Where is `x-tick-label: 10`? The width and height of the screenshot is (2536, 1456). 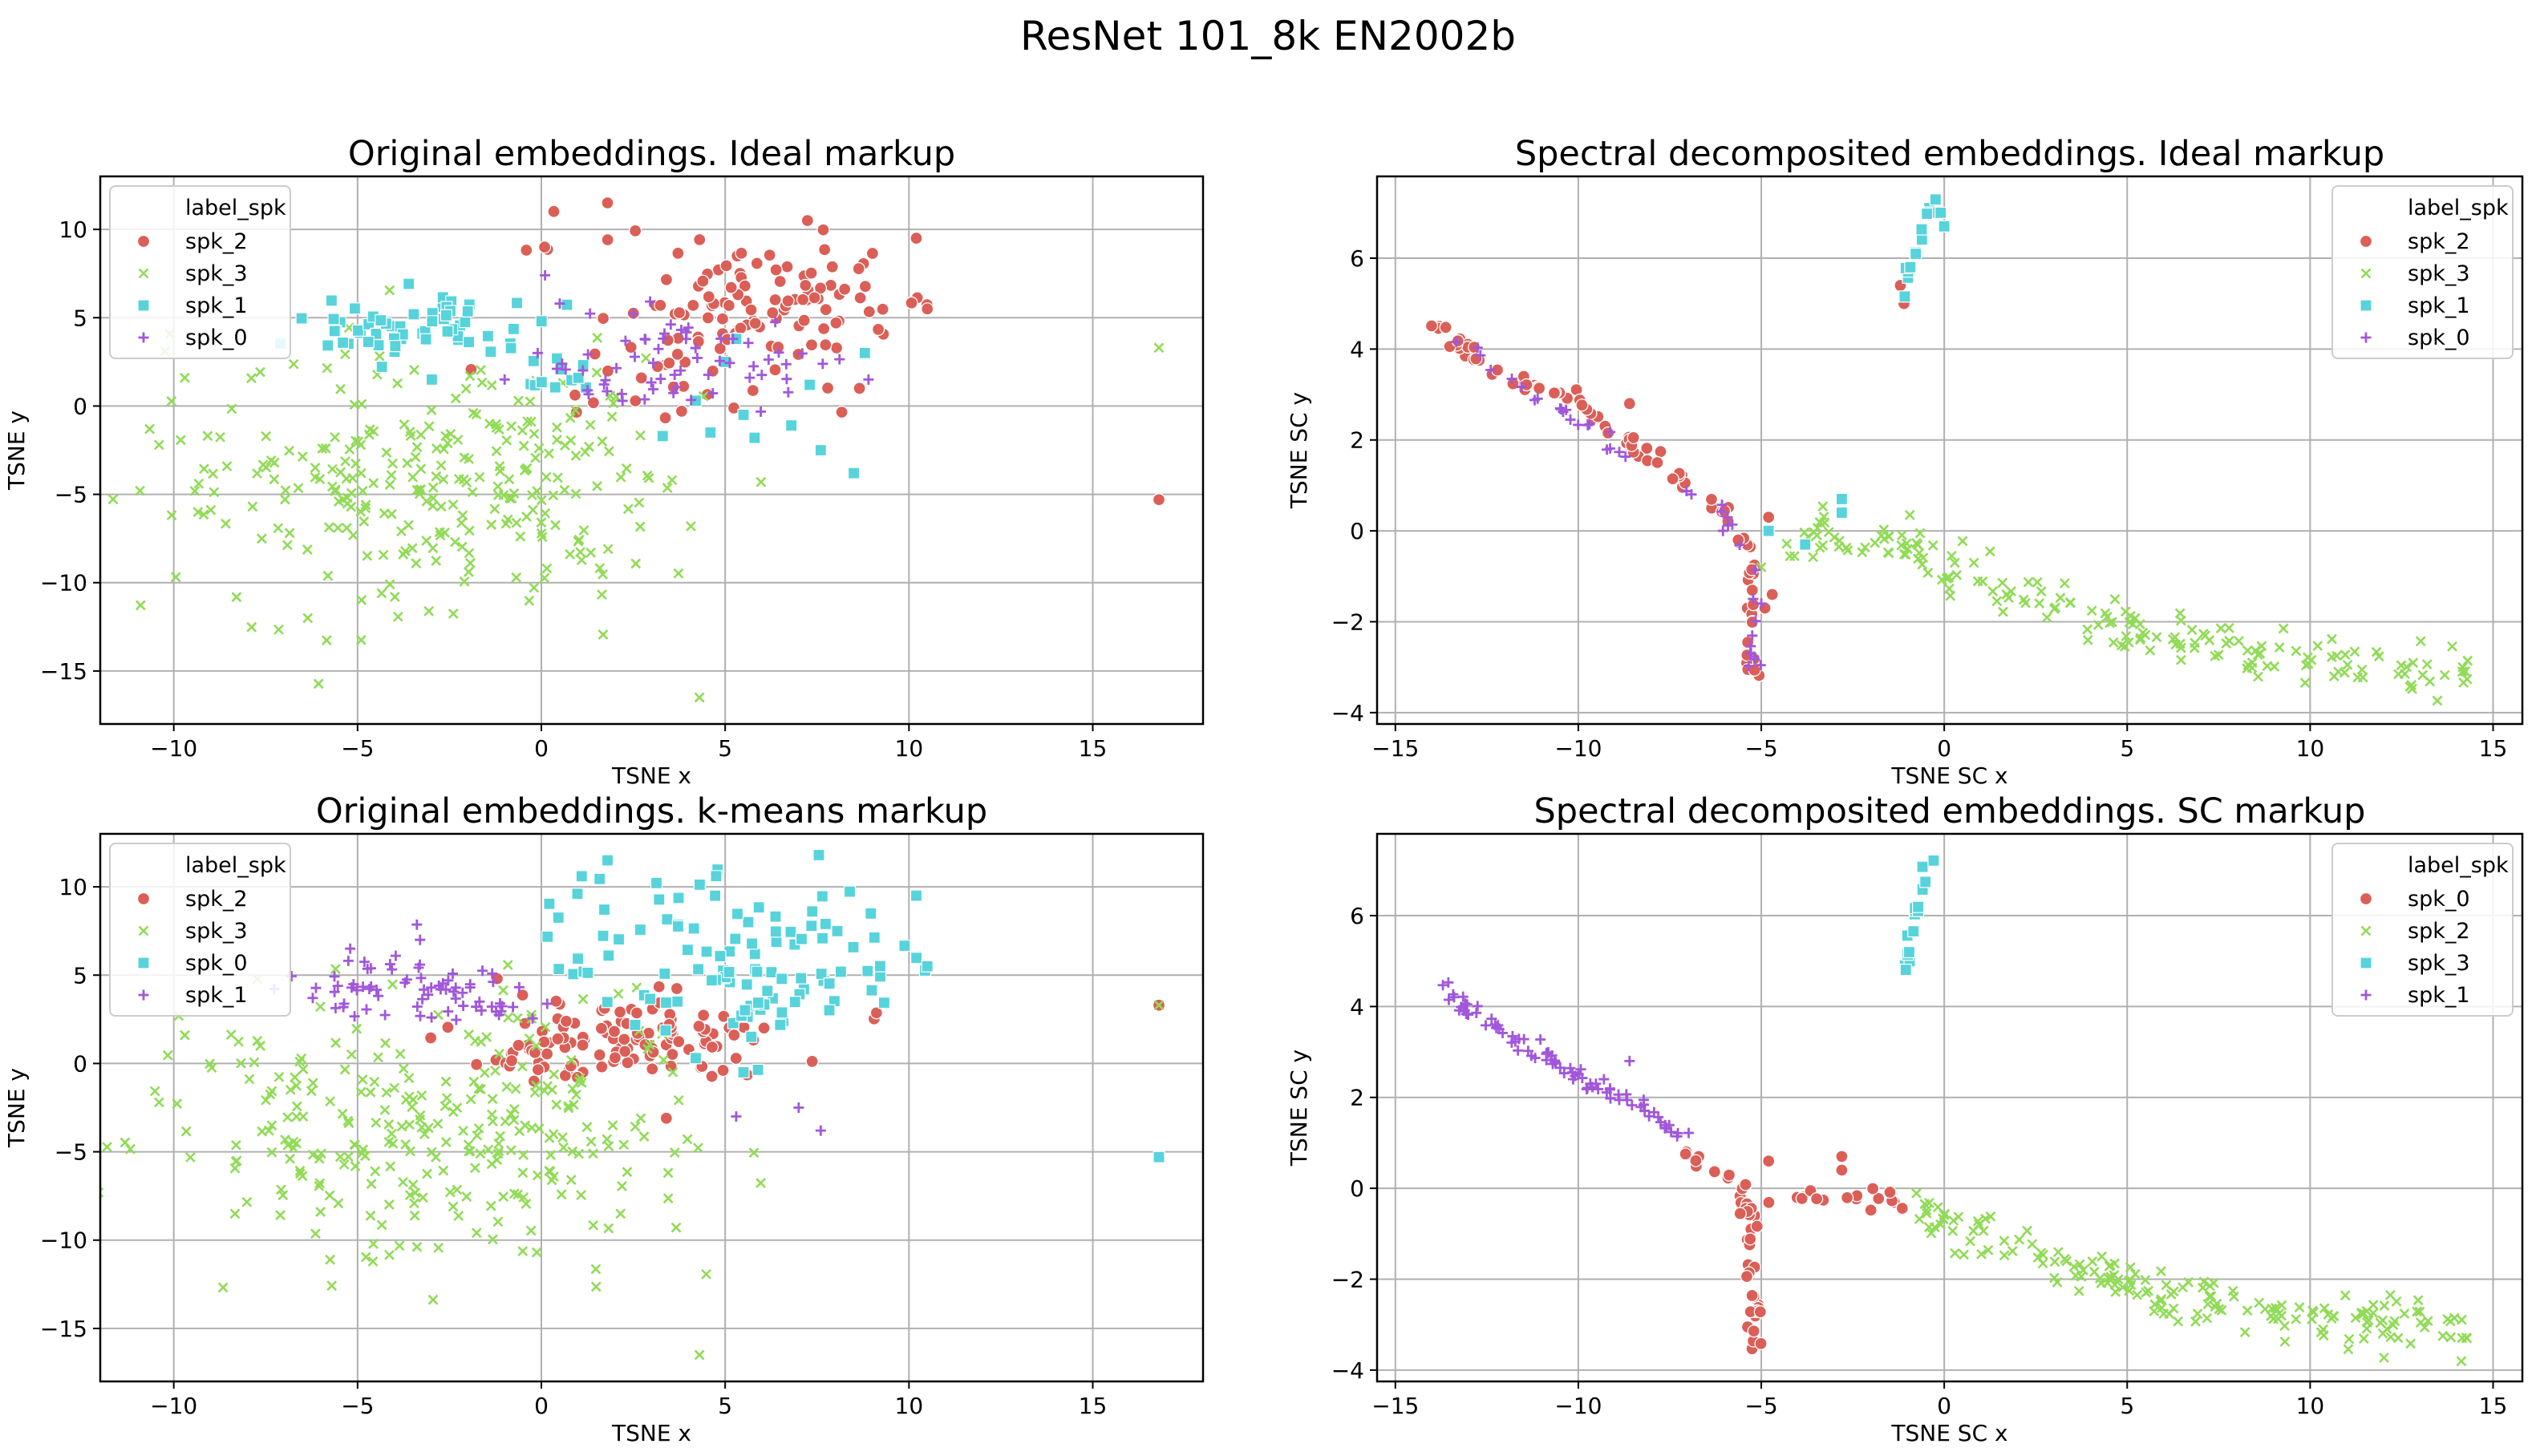 x-tick-label: 10 is located at coordinates (909, 748).